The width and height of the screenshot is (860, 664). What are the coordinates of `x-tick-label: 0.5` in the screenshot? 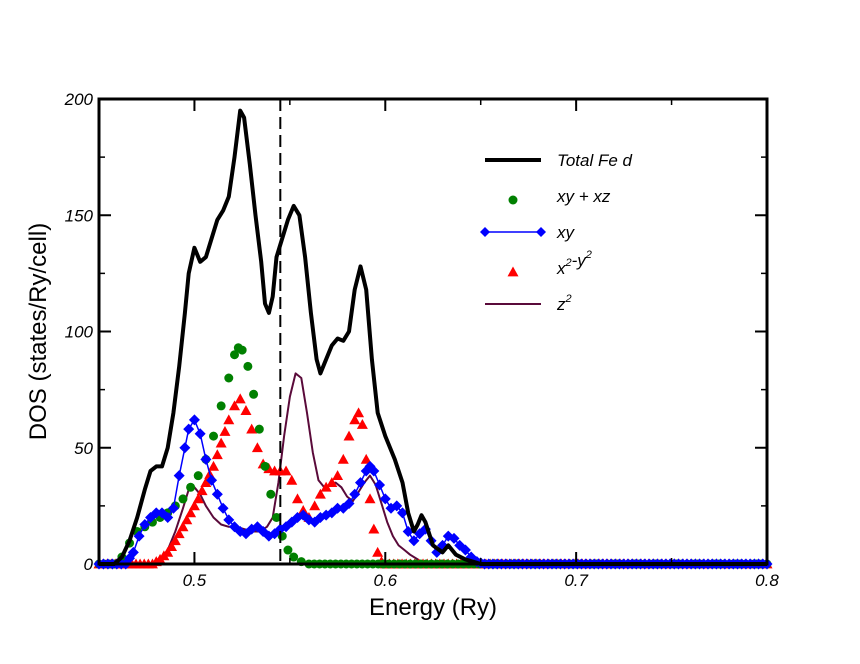 It's located at (195, 580).